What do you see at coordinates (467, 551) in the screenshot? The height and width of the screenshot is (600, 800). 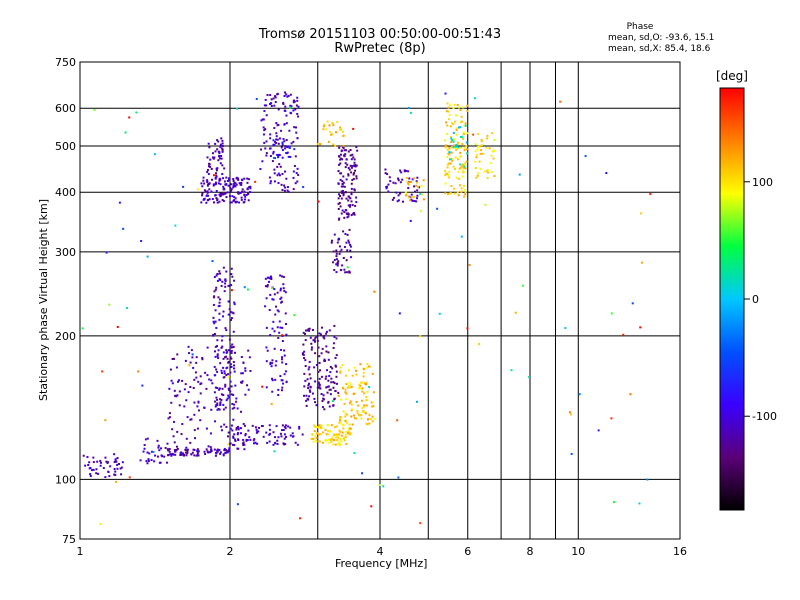 I see `x-tick-label: 6` at bounding box center [467, 551].